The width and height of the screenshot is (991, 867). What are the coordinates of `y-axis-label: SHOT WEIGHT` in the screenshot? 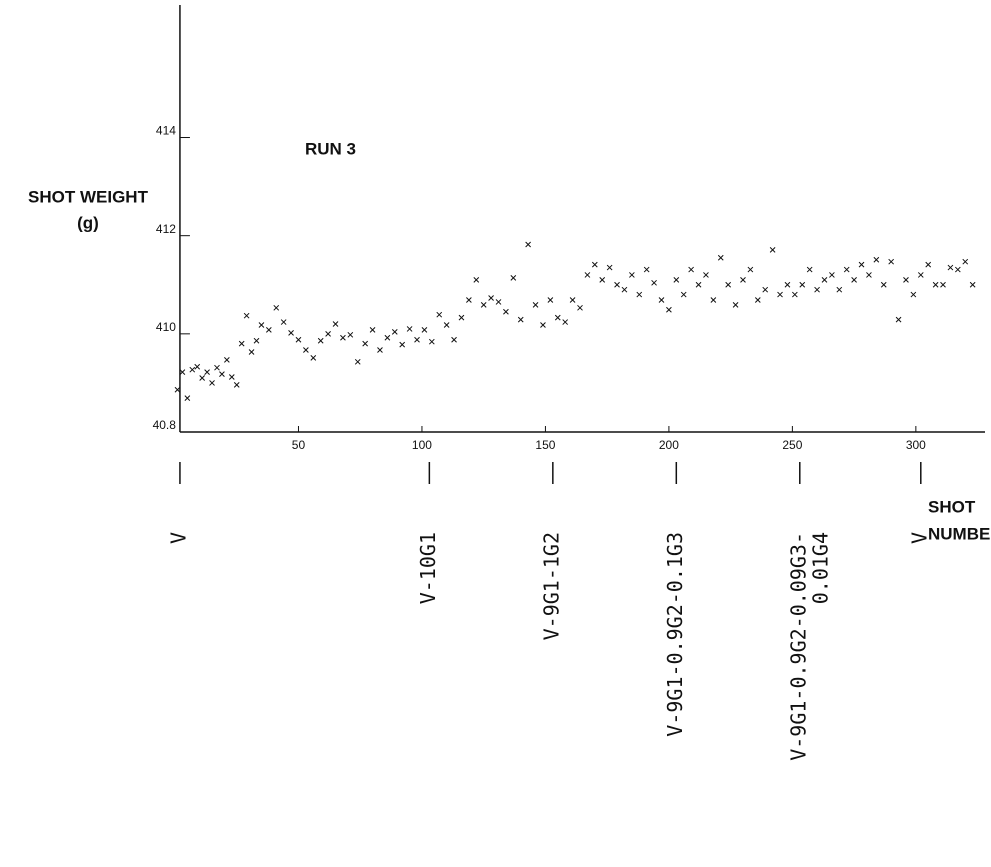 It's located at (88, 196).